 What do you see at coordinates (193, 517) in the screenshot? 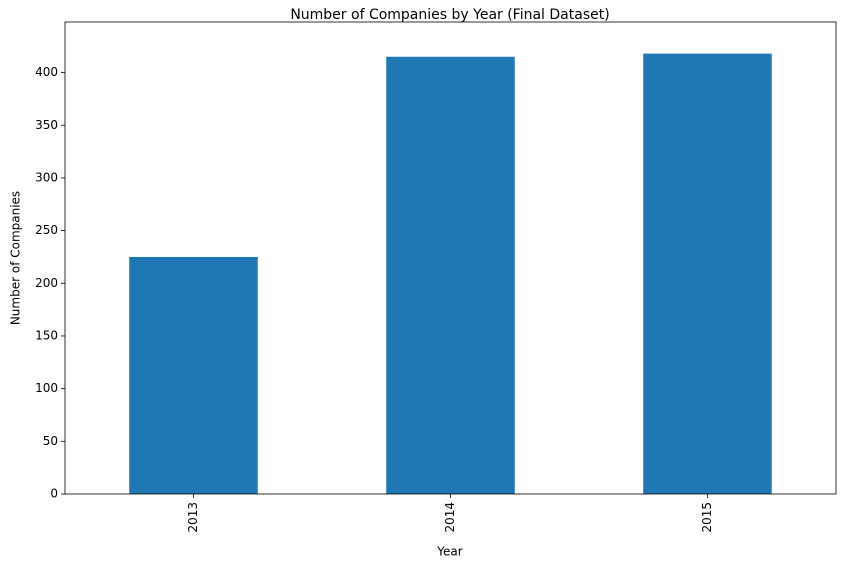
I see `x-tick-label: 2013` at bounding box center [193, 517].